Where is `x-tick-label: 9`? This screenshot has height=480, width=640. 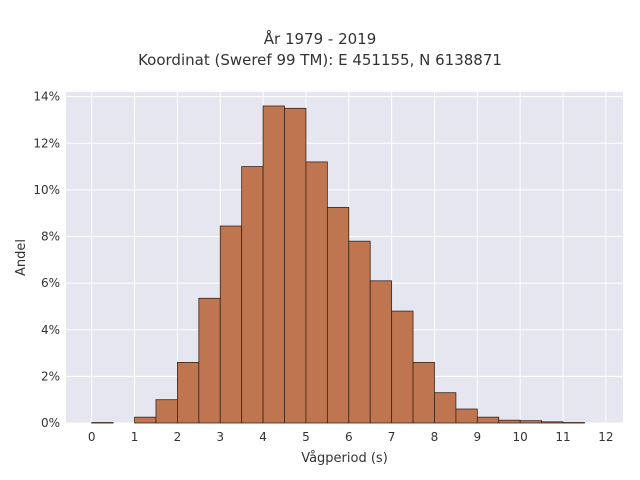
x-tick-label: 9 is located at coordinates (478, 437).